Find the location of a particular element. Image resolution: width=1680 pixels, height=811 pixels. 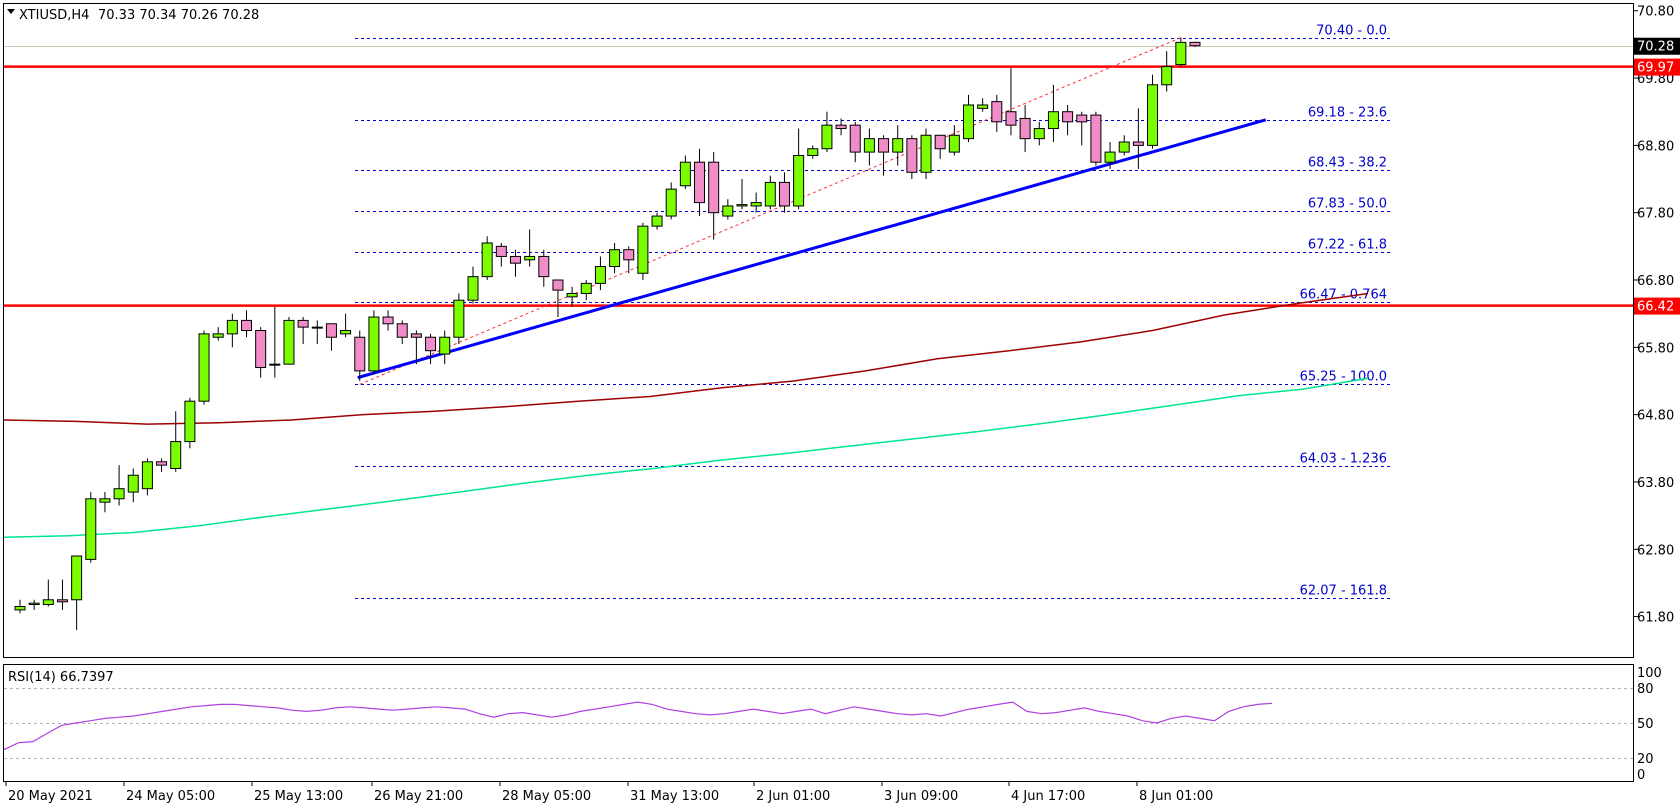

fib-label-4: 67.22 - 61.8 is located at coordinates (1347, 245).